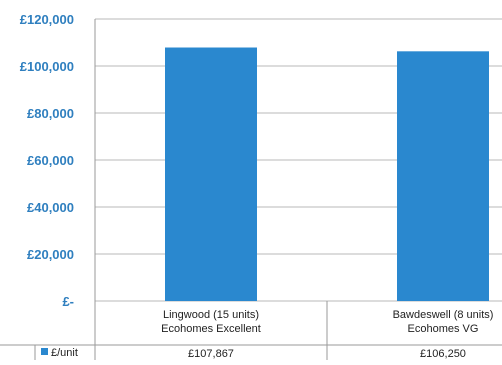 Image resolution: width=502 pixels, height=365 pixels. What do you see at coordinates (443, 315) in the screenshot?
I see `x-category-label: Bawdeswell (8 units)` at bounding box center [443, 315].